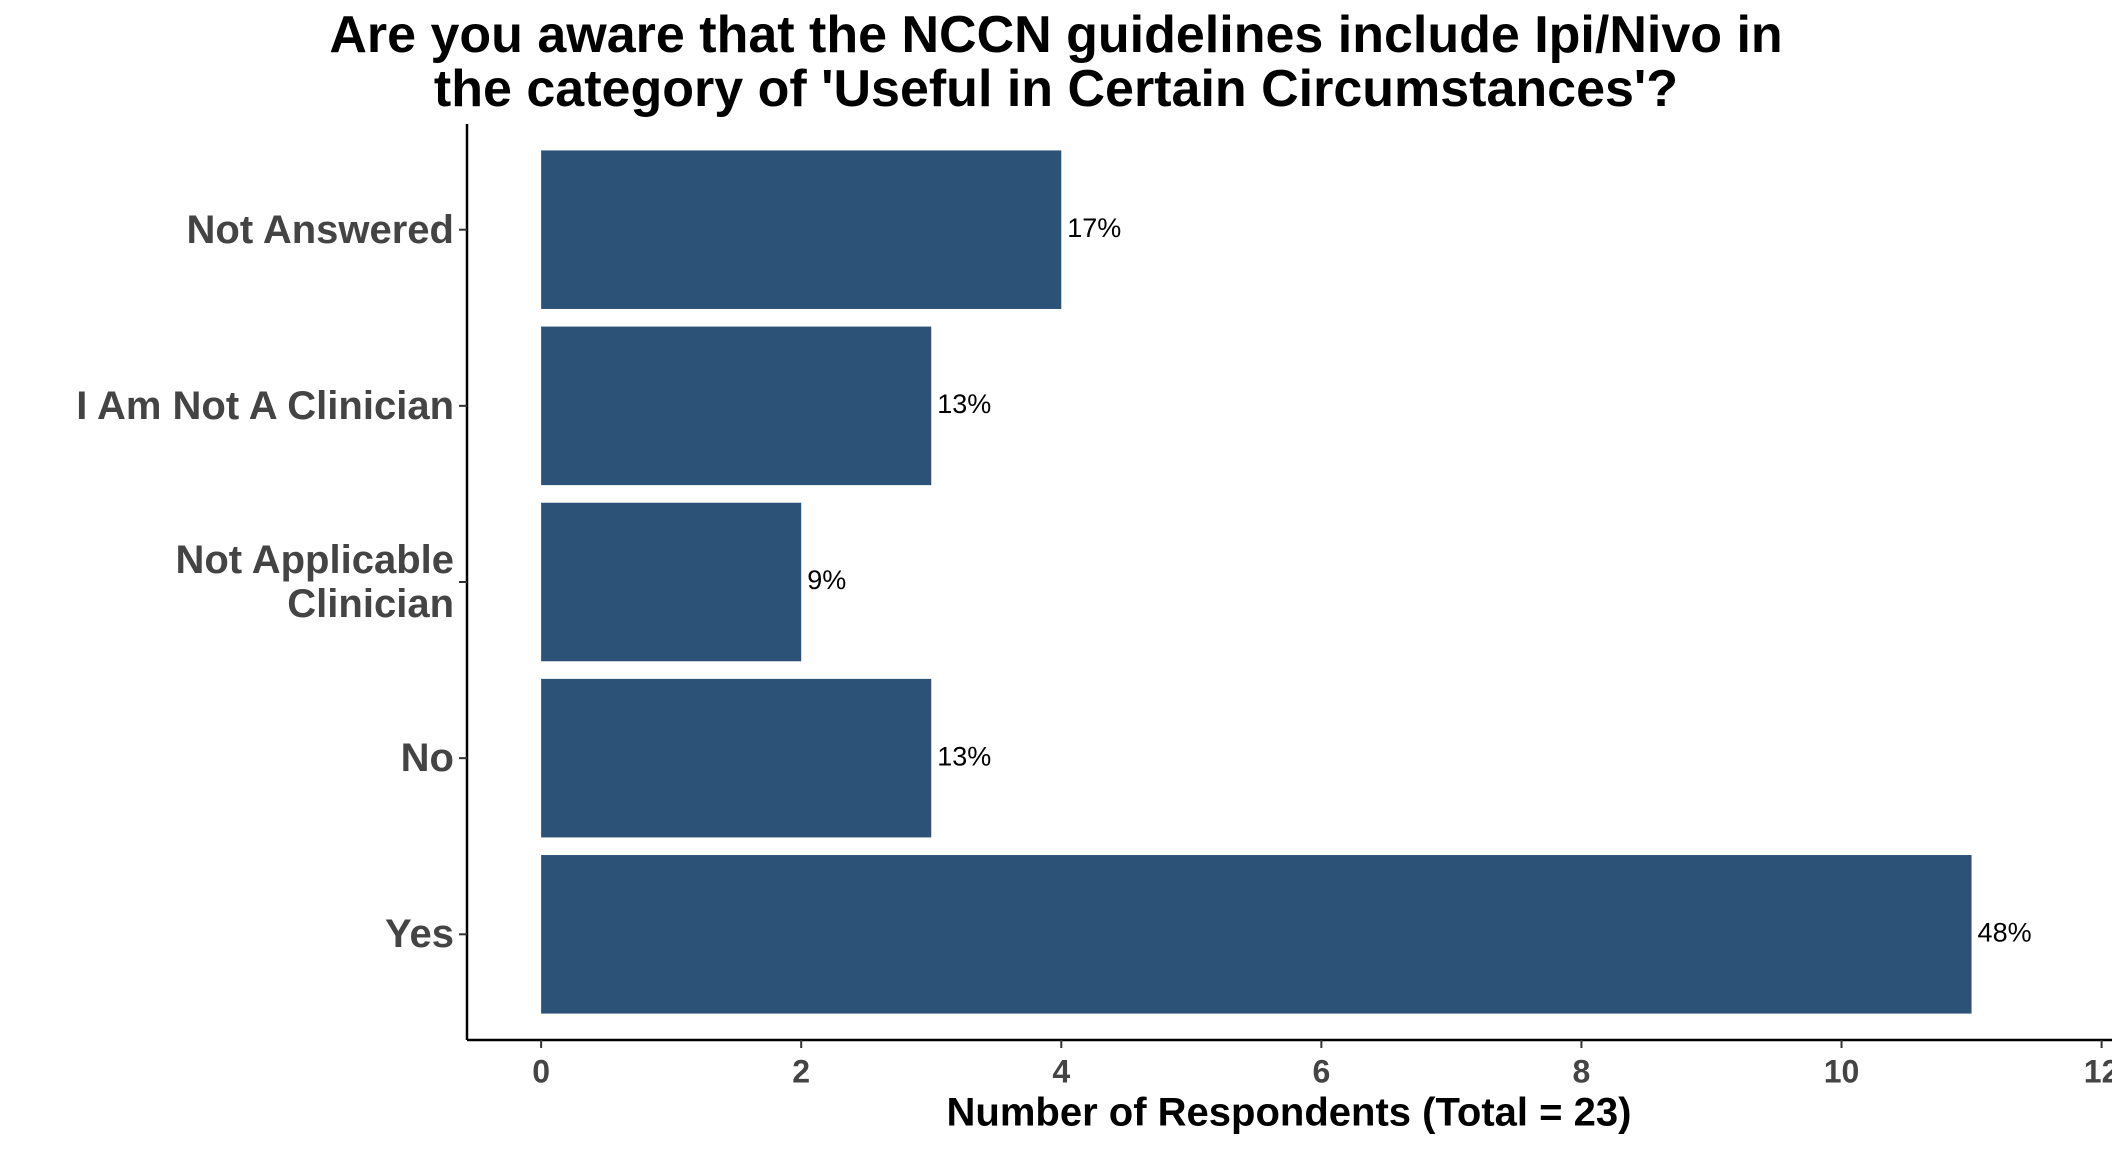 The width and height of the screenshot is (2112, 1152). Describe the element at coordinates (265, 405) in the screenshot. I see `y-tick-label: I Am Not A Clinician` at that location.